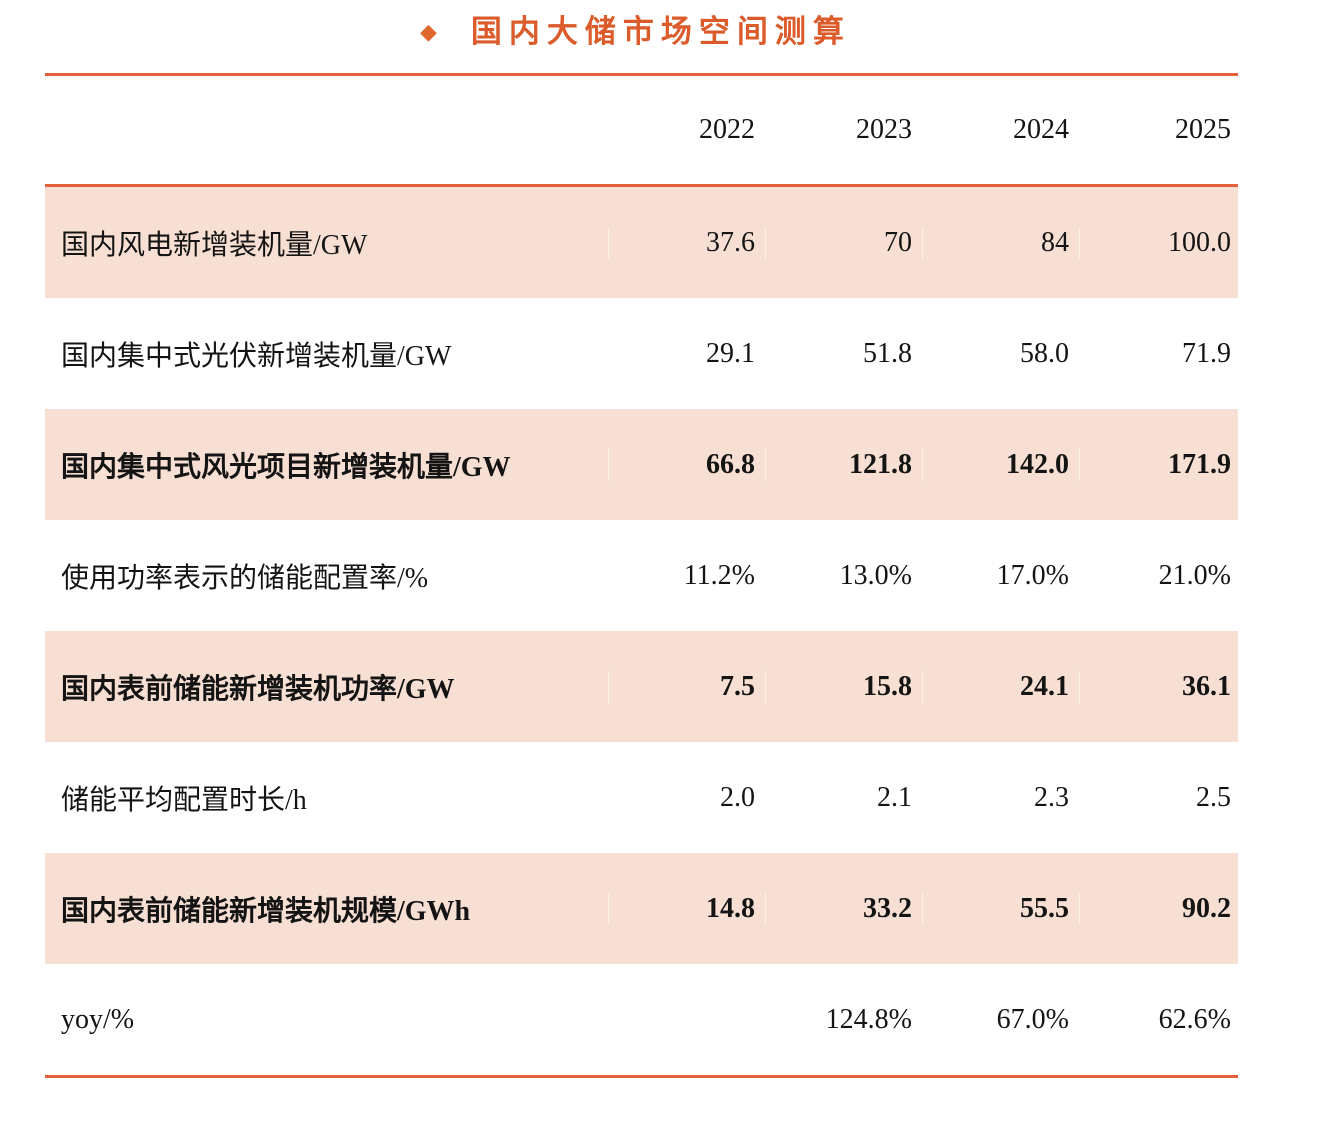 The image size is (1336, 1138). I want to click on cell-value: 11.2%, so click(719, 575).